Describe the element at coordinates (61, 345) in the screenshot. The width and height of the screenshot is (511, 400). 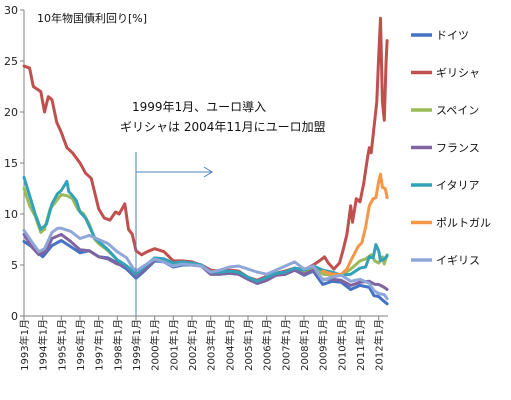
I see `x-tick-label: 1995年1月` at that location.